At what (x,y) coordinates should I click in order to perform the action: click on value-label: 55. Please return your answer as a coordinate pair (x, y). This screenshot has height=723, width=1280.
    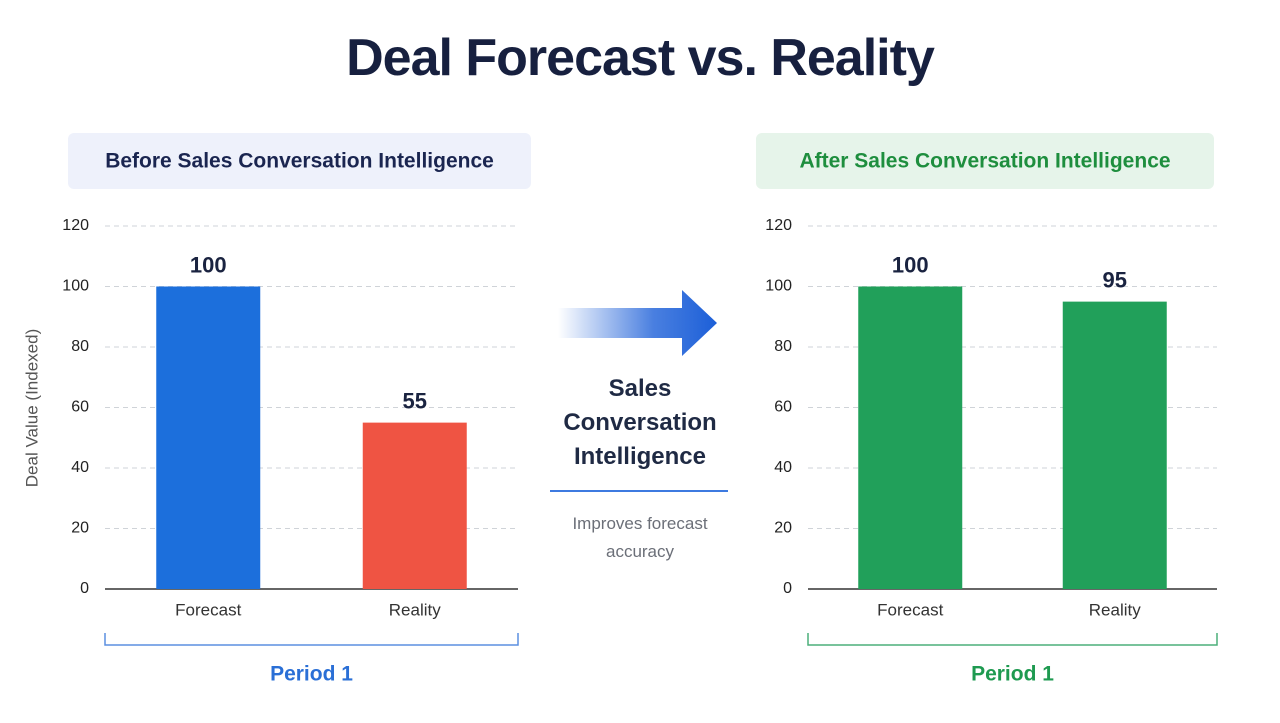
    Looking at the image, I should click on (415, 400).